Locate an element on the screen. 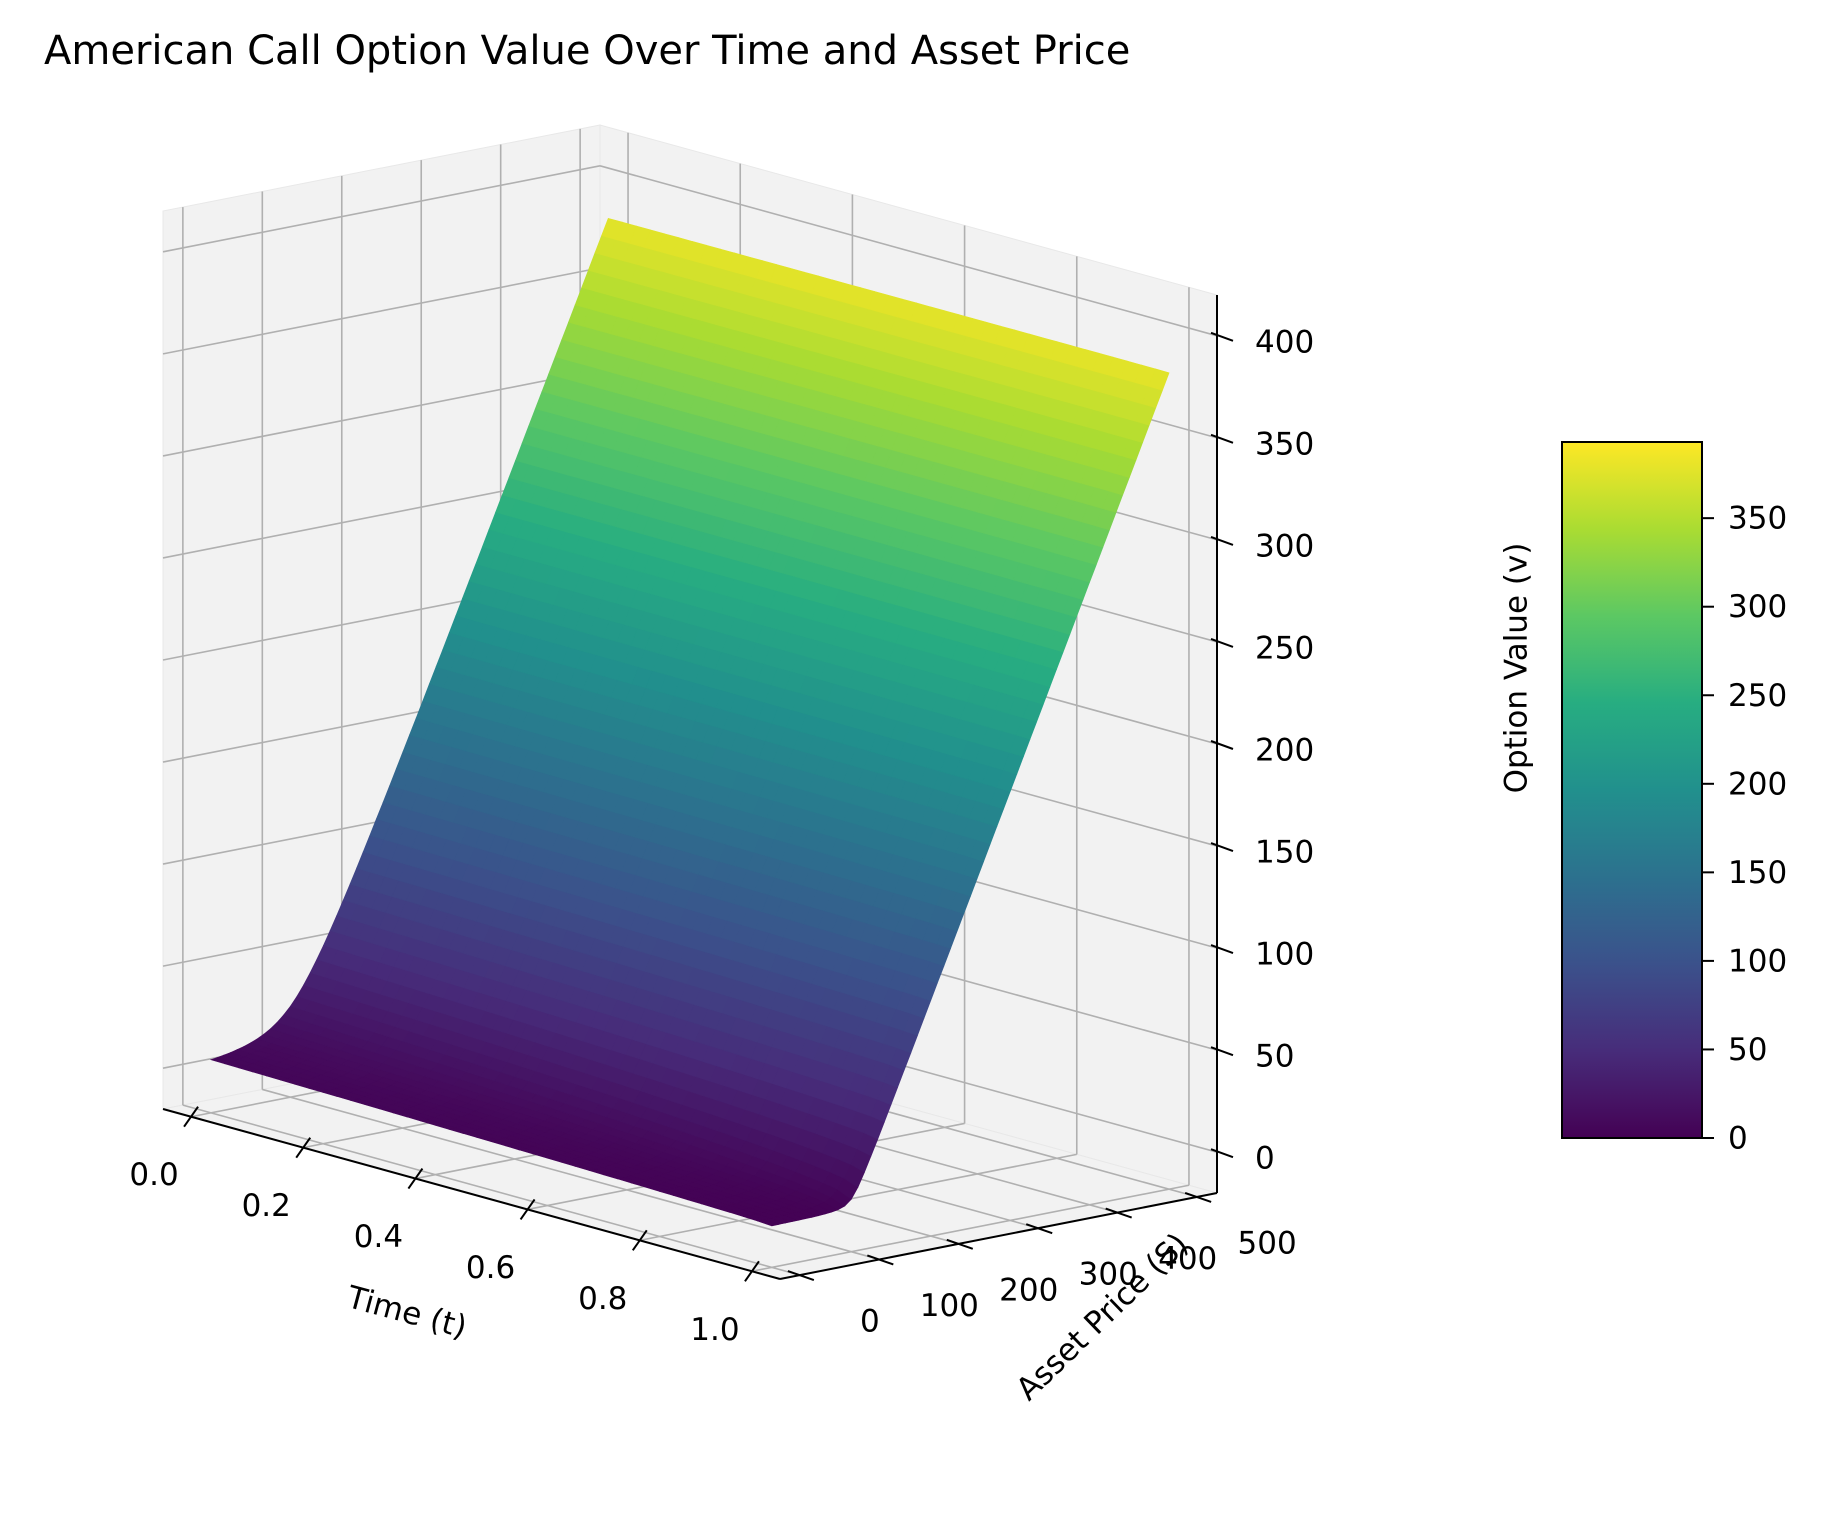  z-tick-label: 200 is located at coordinates (1284, 751).